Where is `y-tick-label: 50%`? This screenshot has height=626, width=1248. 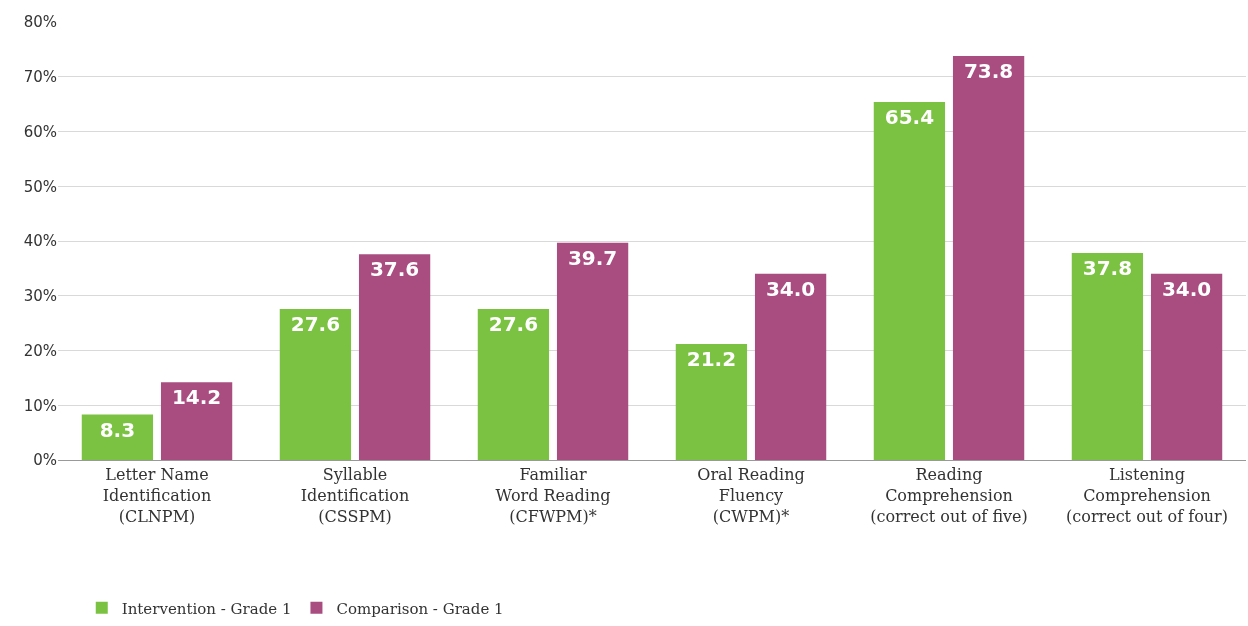 y-tick-label: 50% is located at coordinates (40, 186).